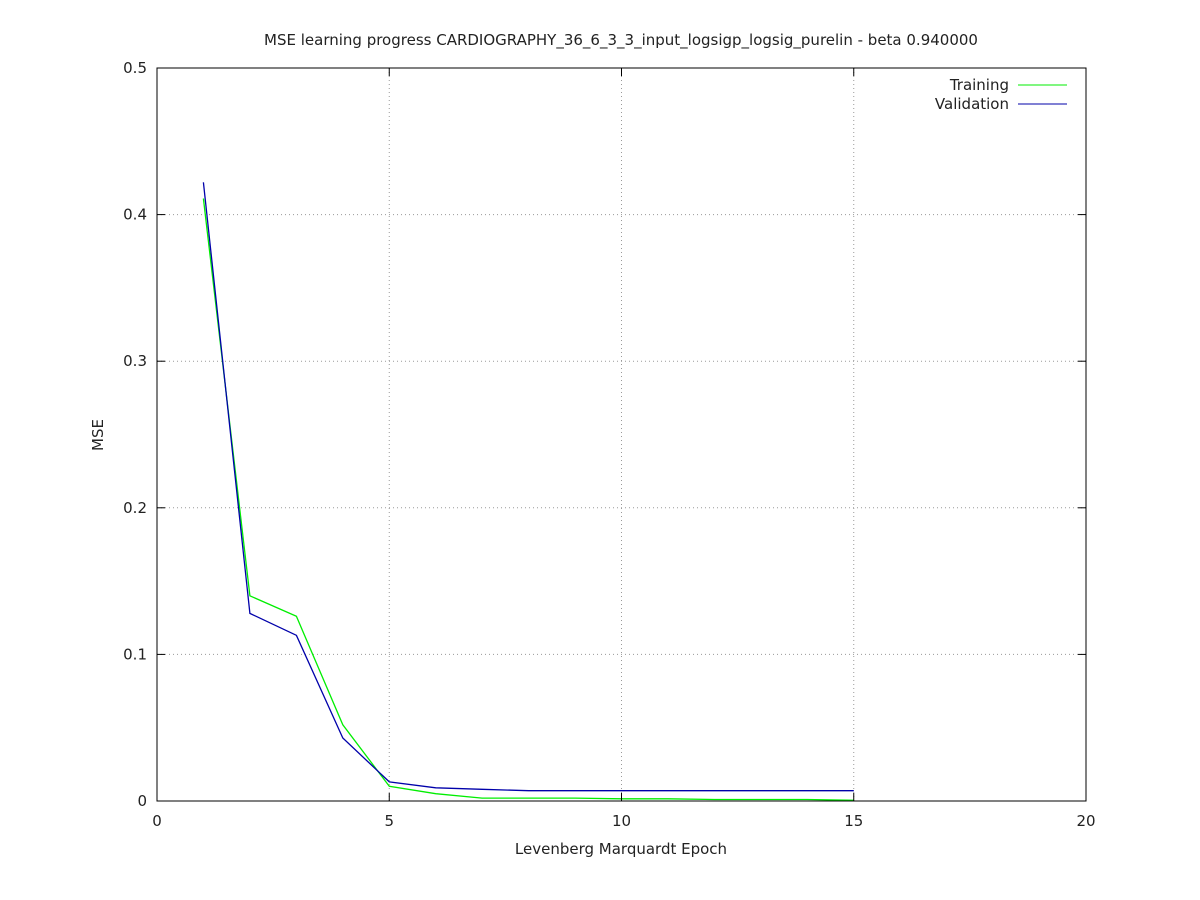  I want to click on y-tick-label: 0.4, so click(135, 215).